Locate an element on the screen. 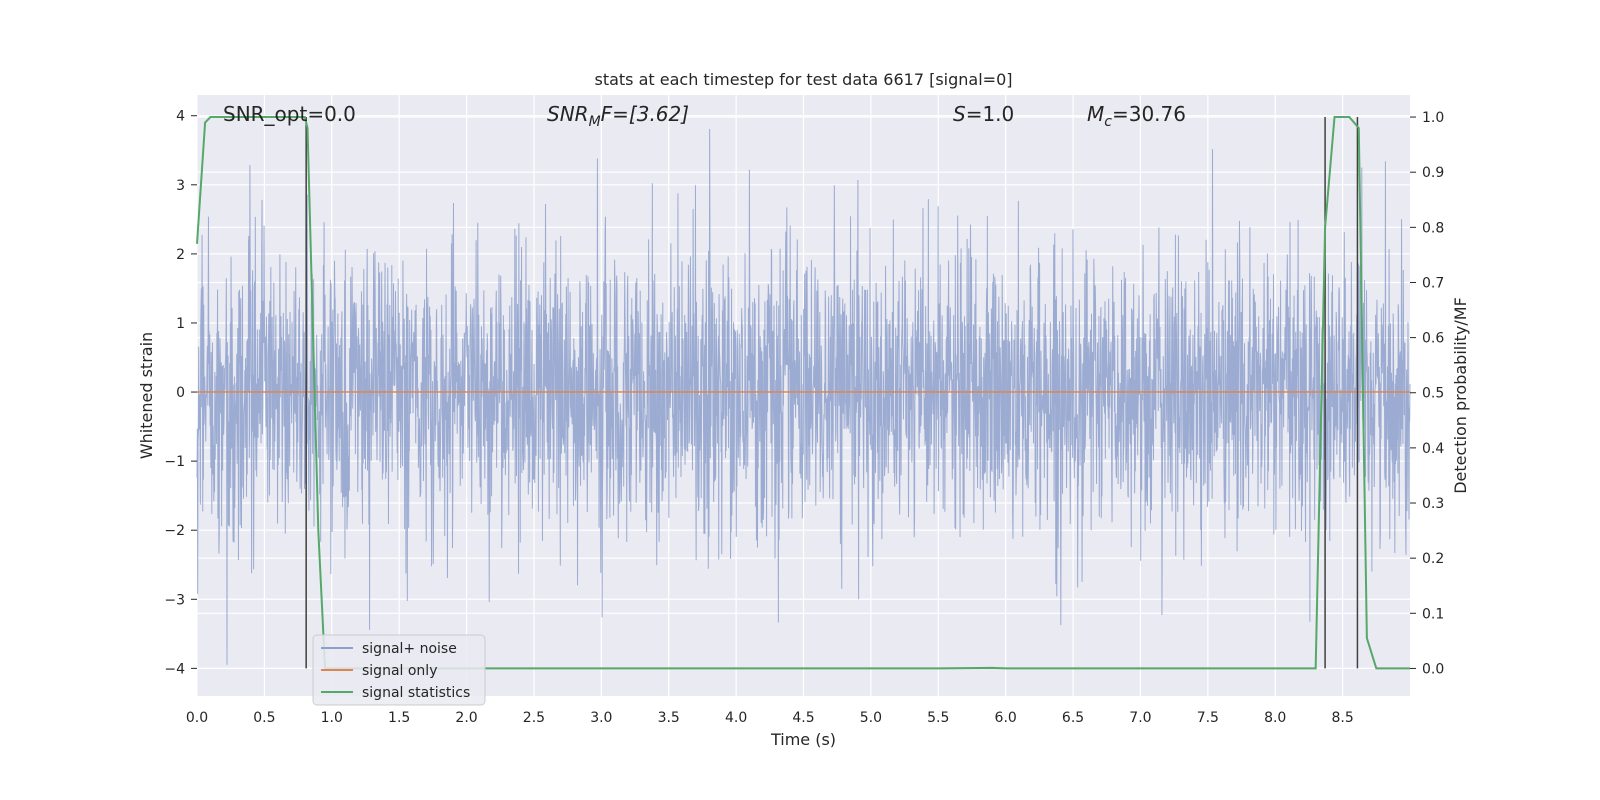 This screenshot has height=800, width=1600. x-tick-label: 6.0 is located at coordinates (1006, 718).